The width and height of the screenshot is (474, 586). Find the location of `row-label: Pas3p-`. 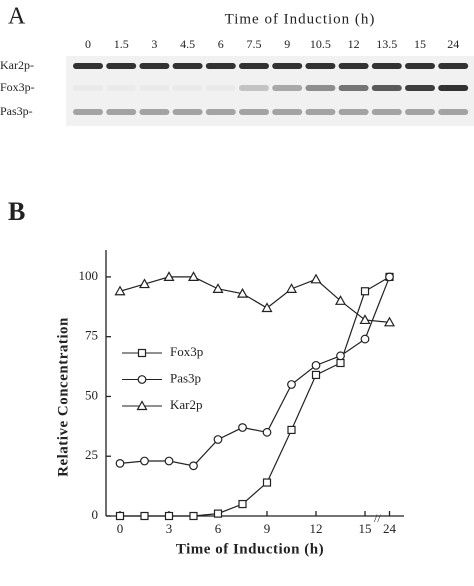

row-label: Pas3p- is located at coordinates (16, 111).